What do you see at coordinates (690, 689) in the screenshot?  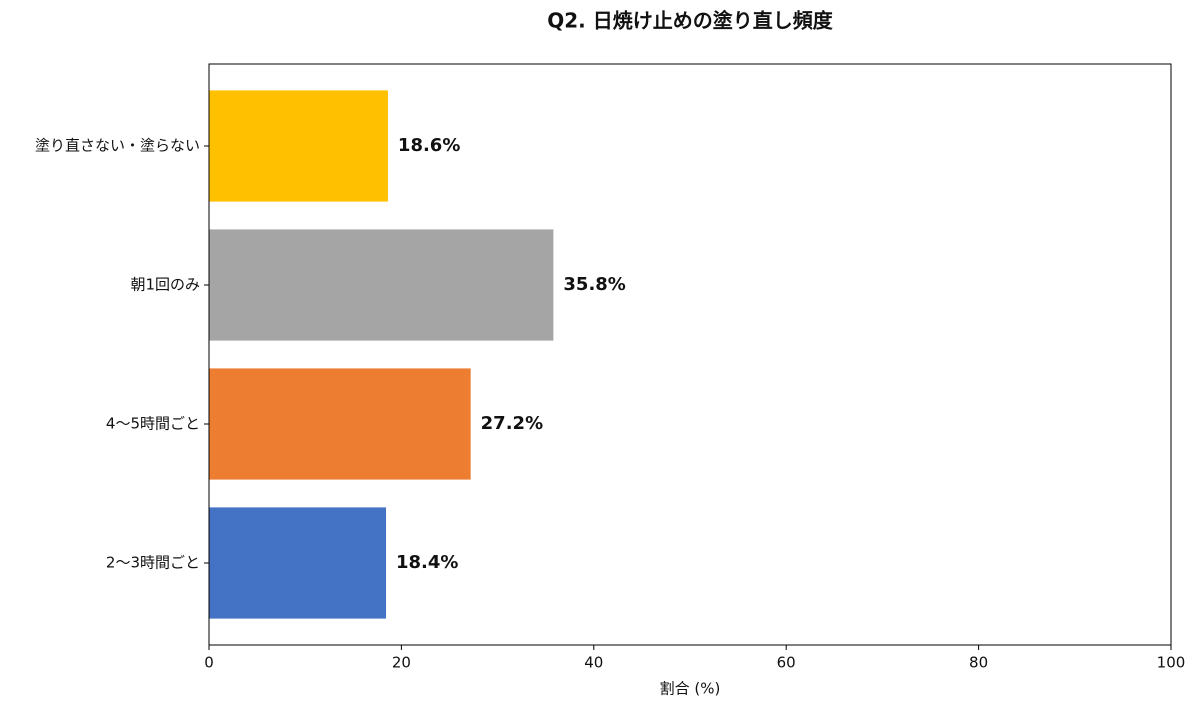 I see `x-axis-label: 割合 (%)` at bounding box center [690, 689].